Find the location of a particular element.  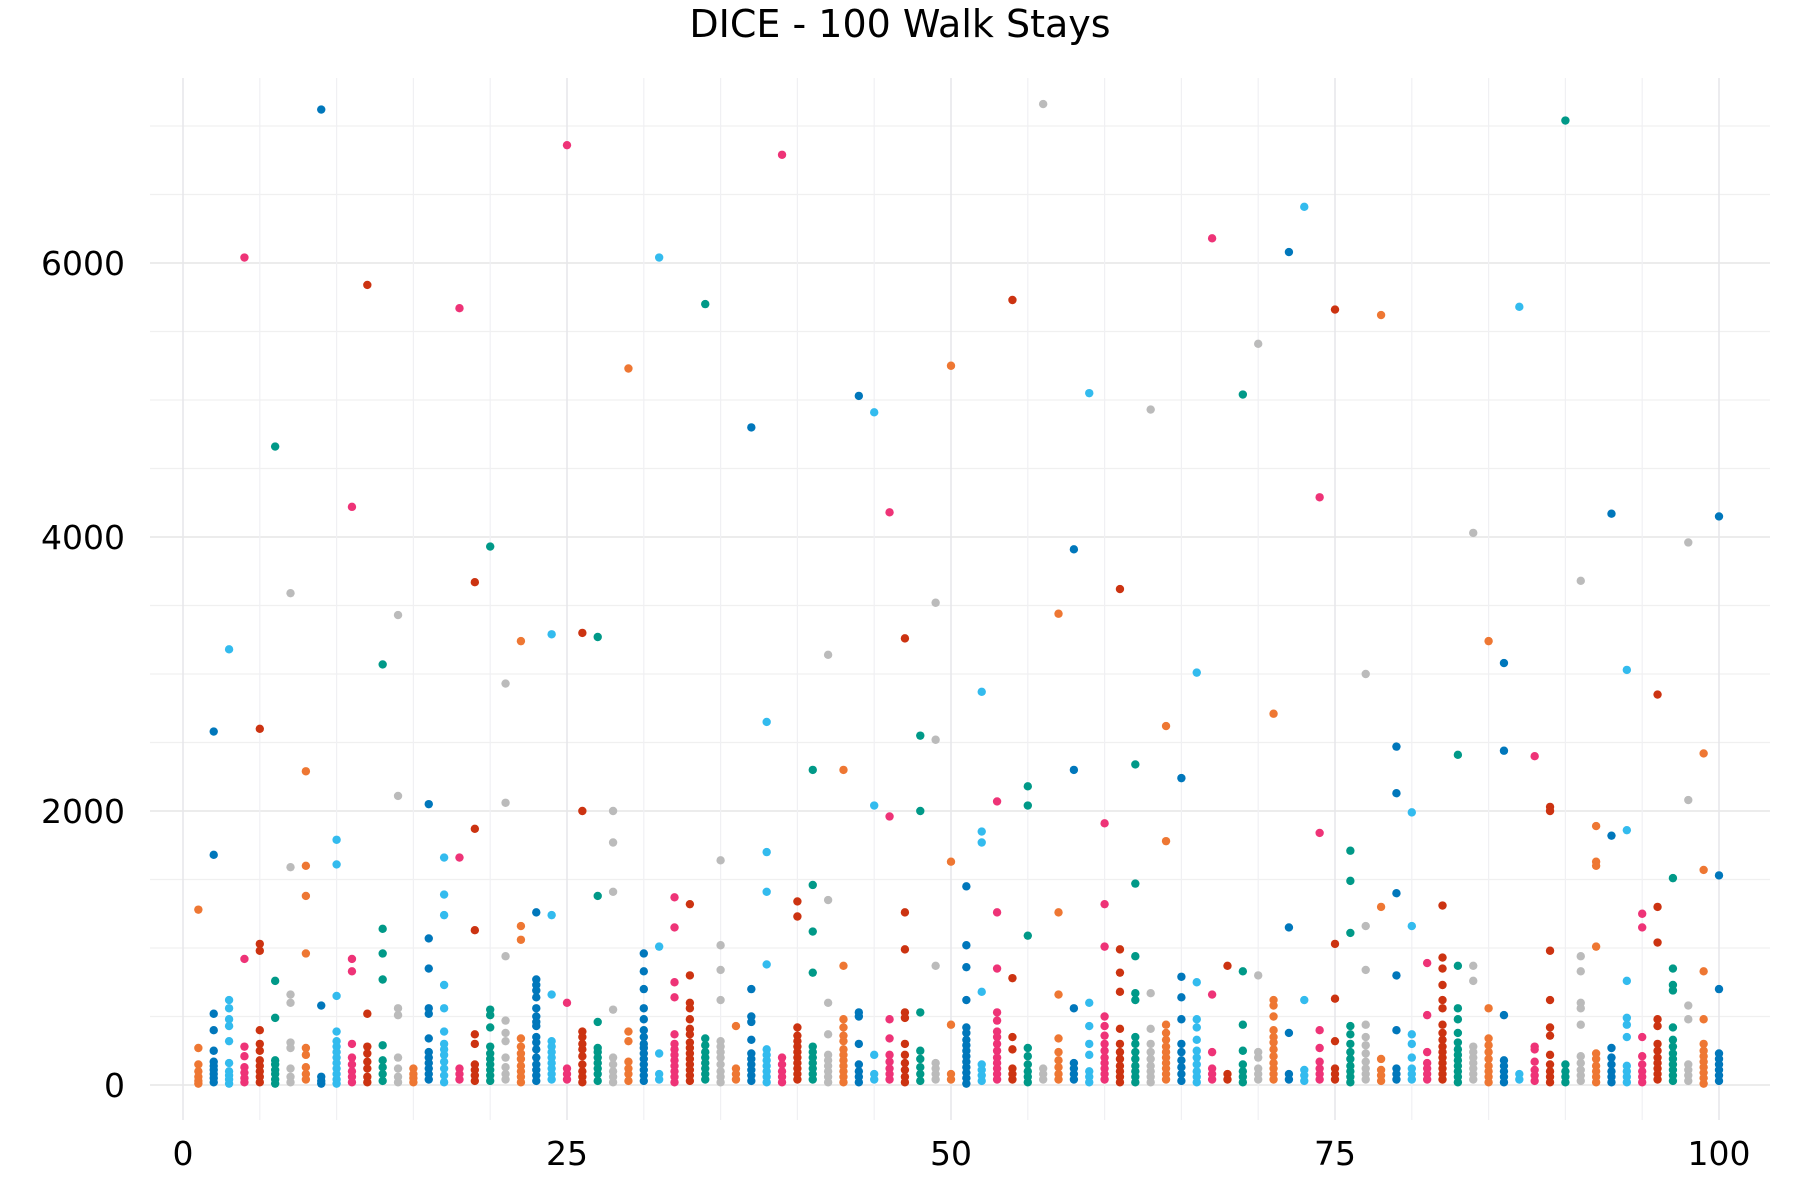

x-axis-ticks: 0 25 50 75 100 is located at coordinates (962, 1153).